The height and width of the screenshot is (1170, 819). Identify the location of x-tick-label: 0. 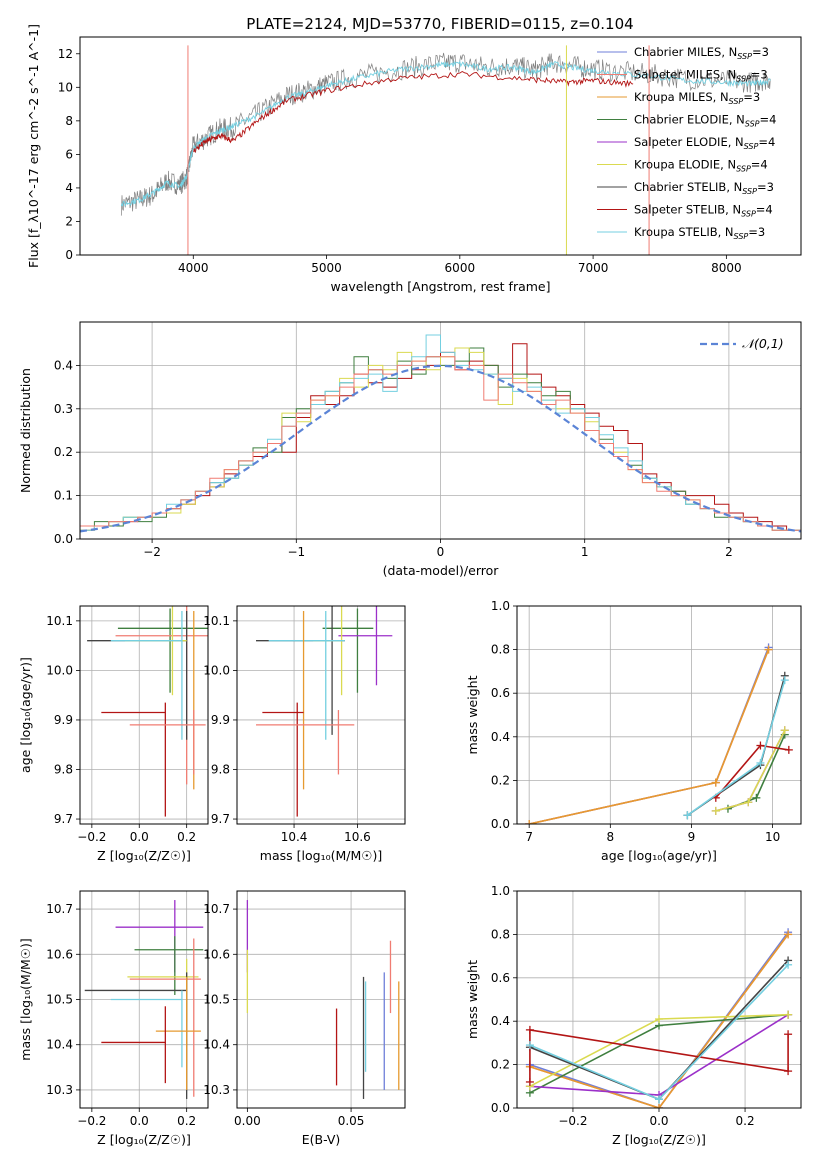
(441, 552).